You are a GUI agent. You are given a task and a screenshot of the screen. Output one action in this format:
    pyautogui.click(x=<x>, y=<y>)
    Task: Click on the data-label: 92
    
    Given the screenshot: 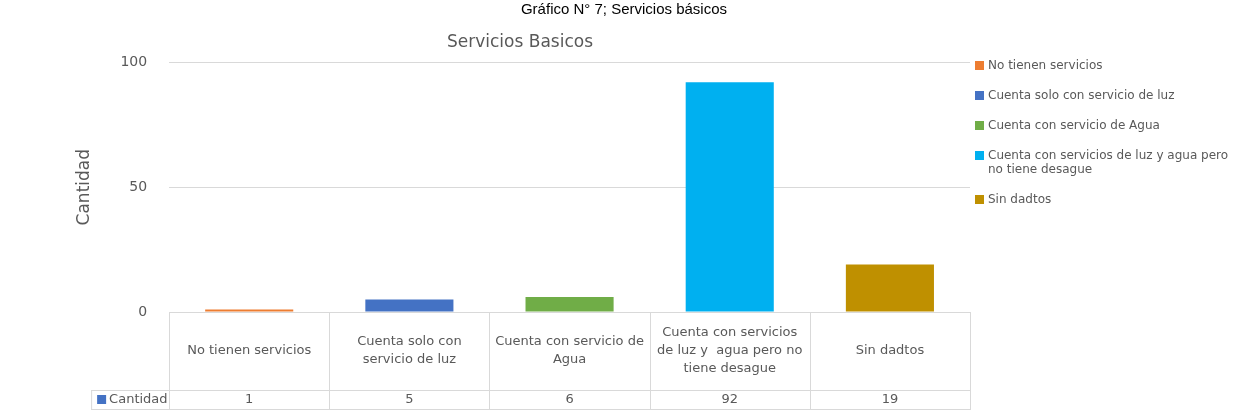 What is the action you would take?
    pyautogui.click(x=730, y=399)
    